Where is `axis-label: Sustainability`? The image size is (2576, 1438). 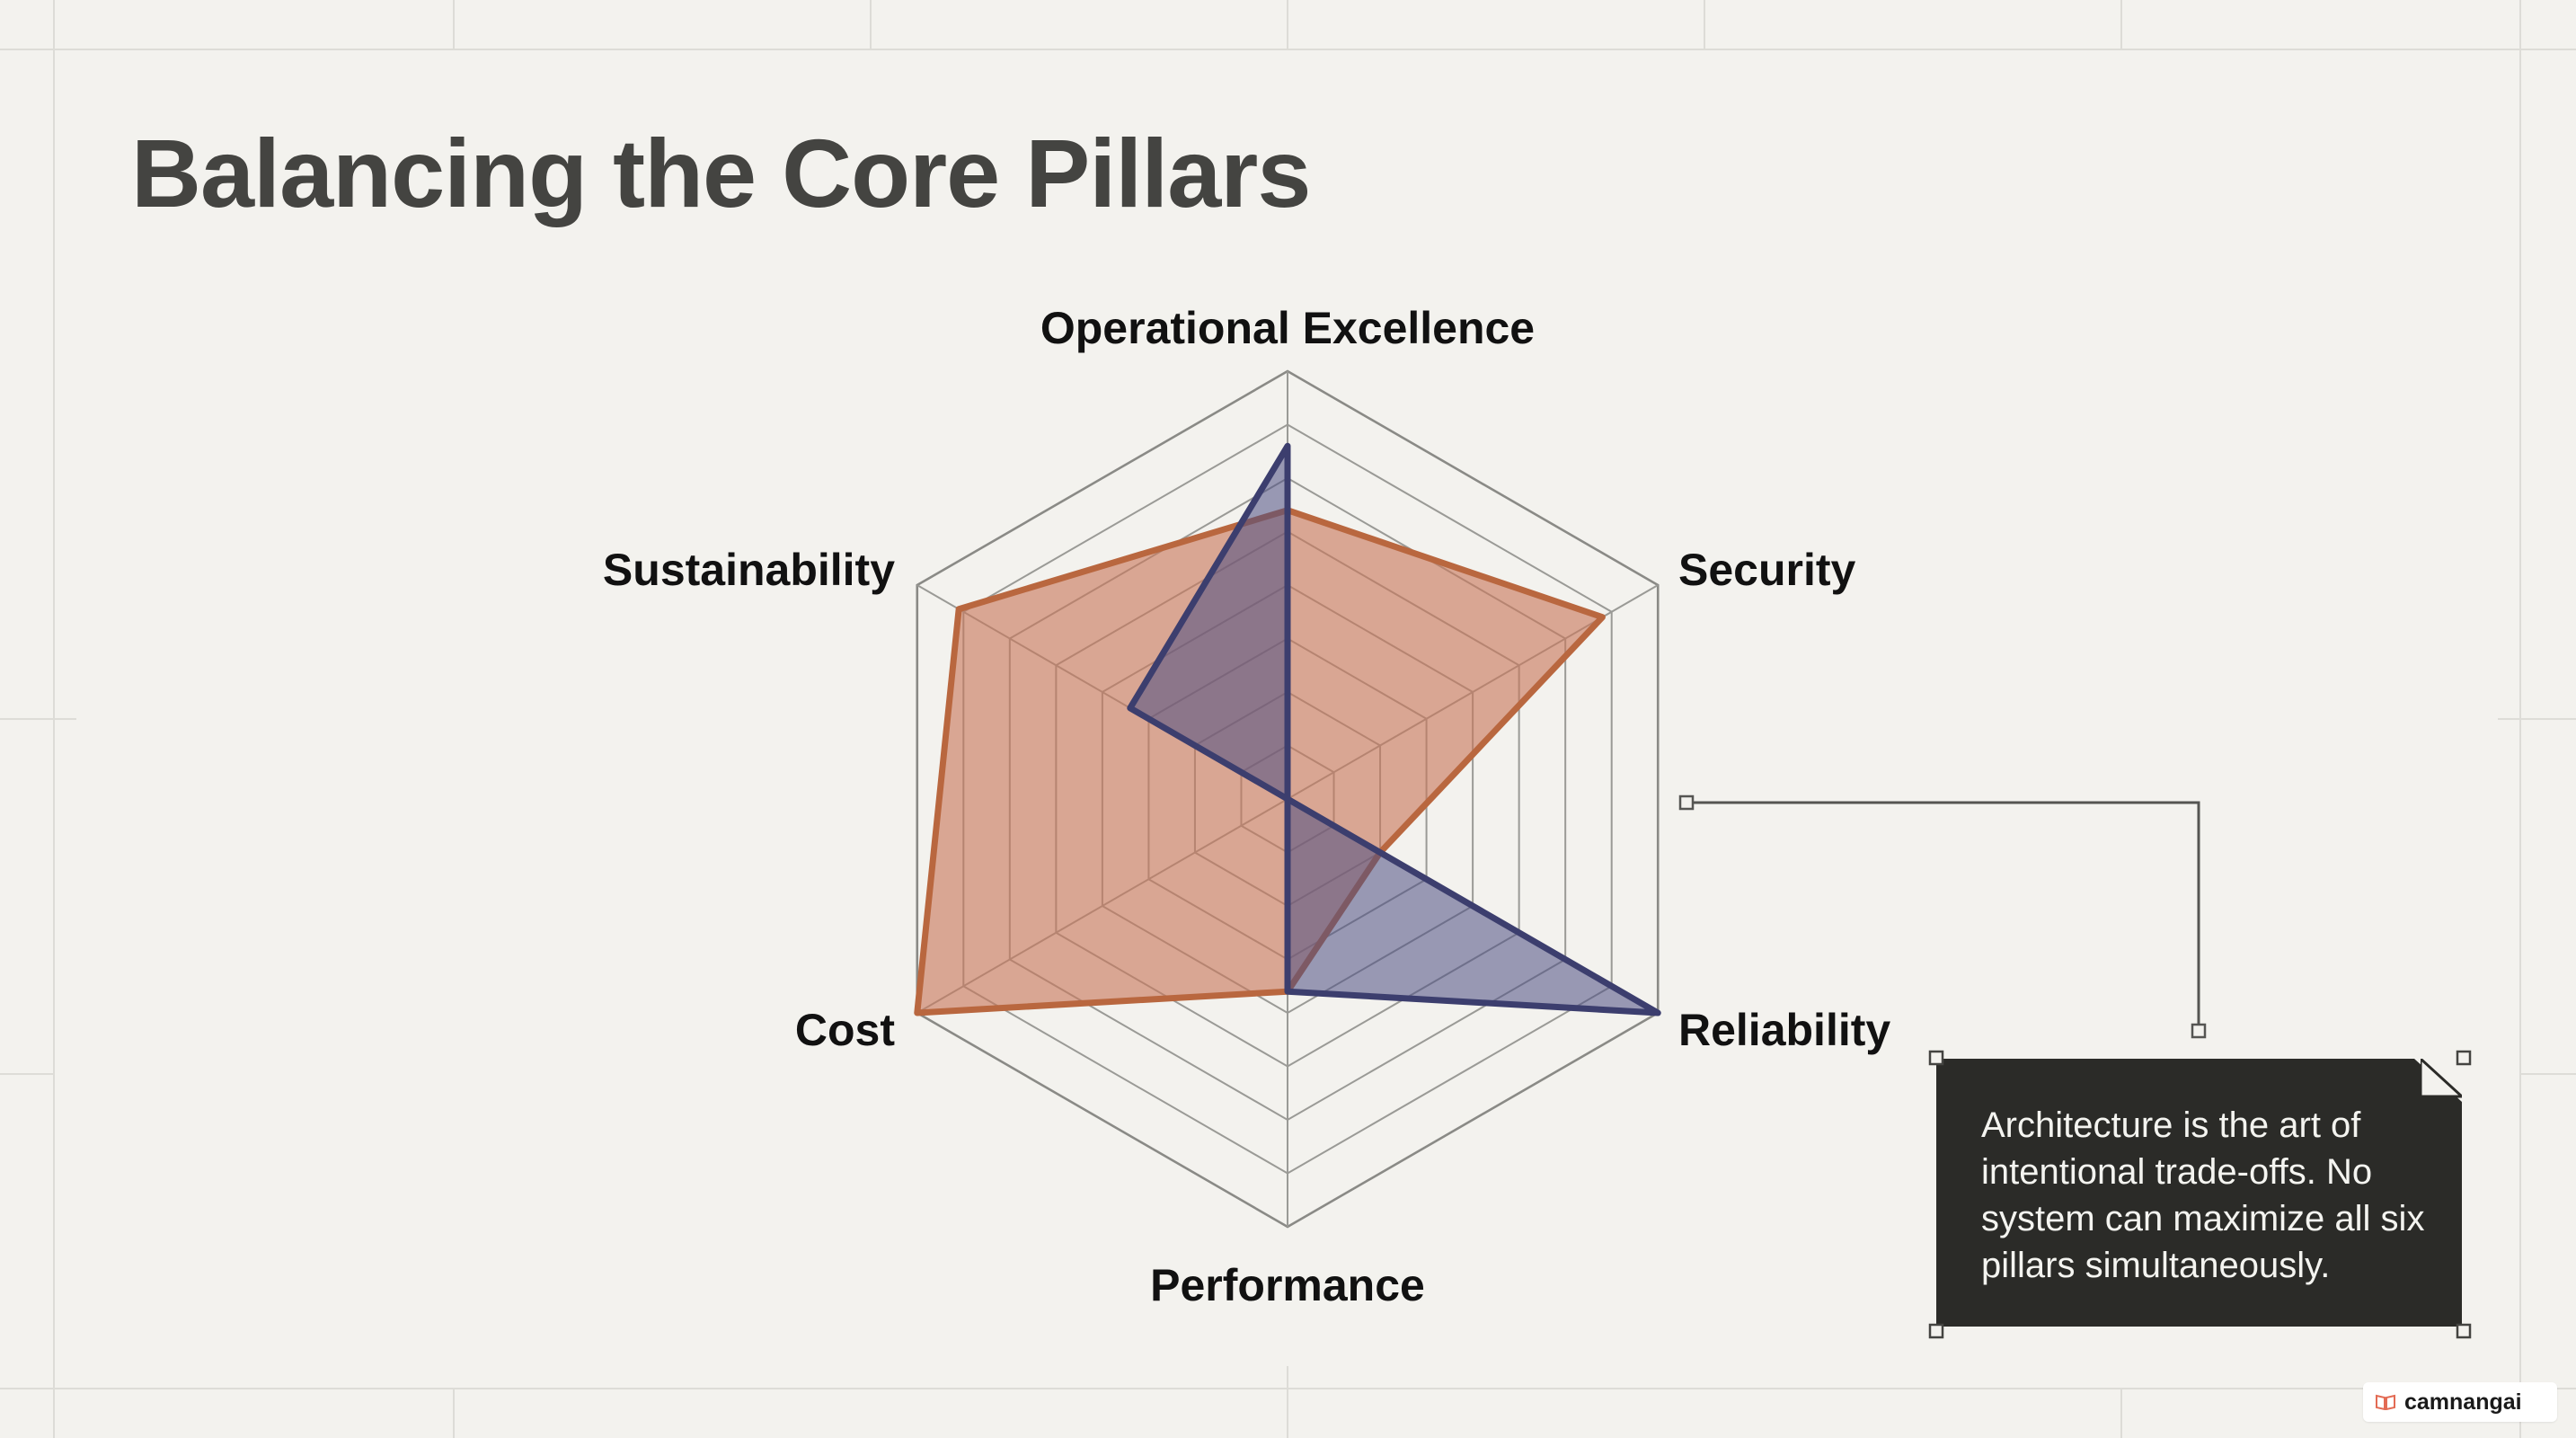 axis-label: Sustainability is located at coordinates (749, 570).